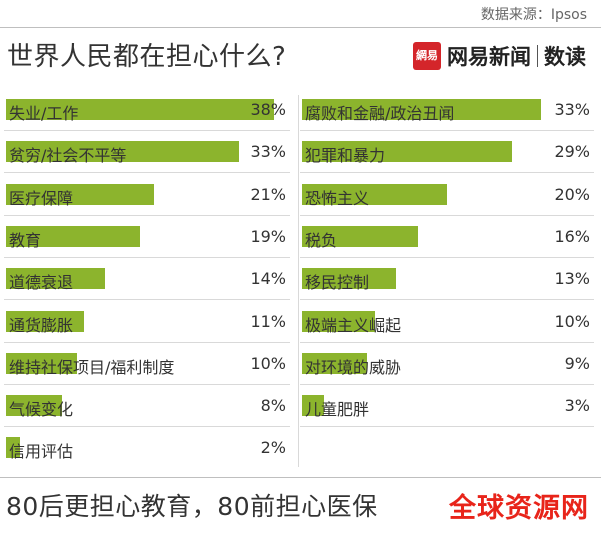 The height and width of the screenshot is (536, 601). I want to click on category-label: 通货膨胀, so click(41, 325).